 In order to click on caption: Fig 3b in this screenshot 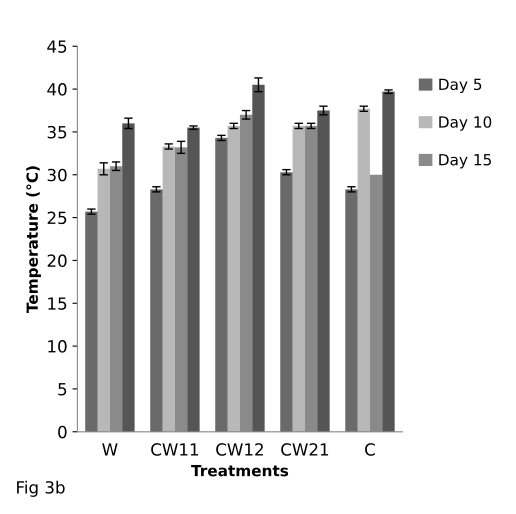, I will do `click(41, 488)`.